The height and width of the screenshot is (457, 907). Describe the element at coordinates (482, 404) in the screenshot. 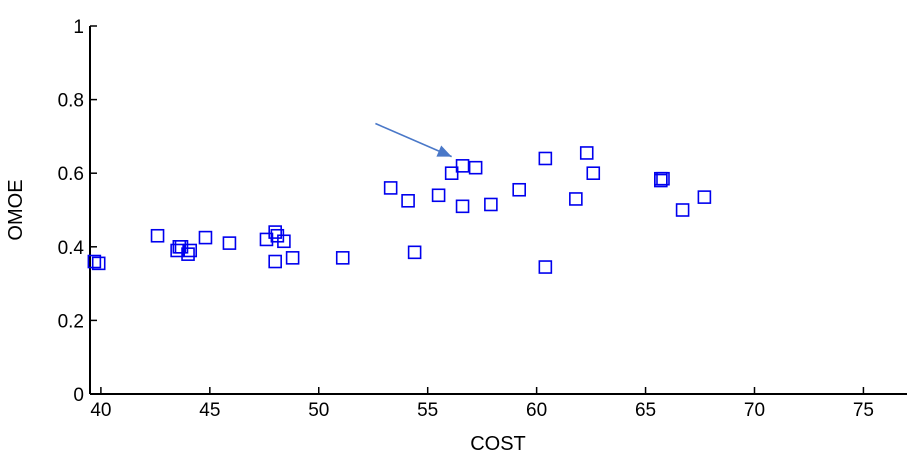

I see `x-axis-ticks: 40 45 50 55 60 65 70 75` at that location.